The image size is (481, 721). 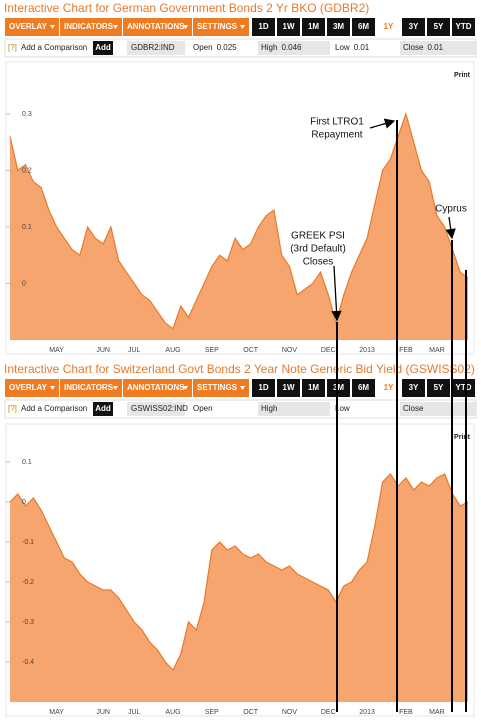 What do you see at coordinates (406, 350) in the screenshot?
I see `x-tick-label: FEB` at bounding box center [406, 350].